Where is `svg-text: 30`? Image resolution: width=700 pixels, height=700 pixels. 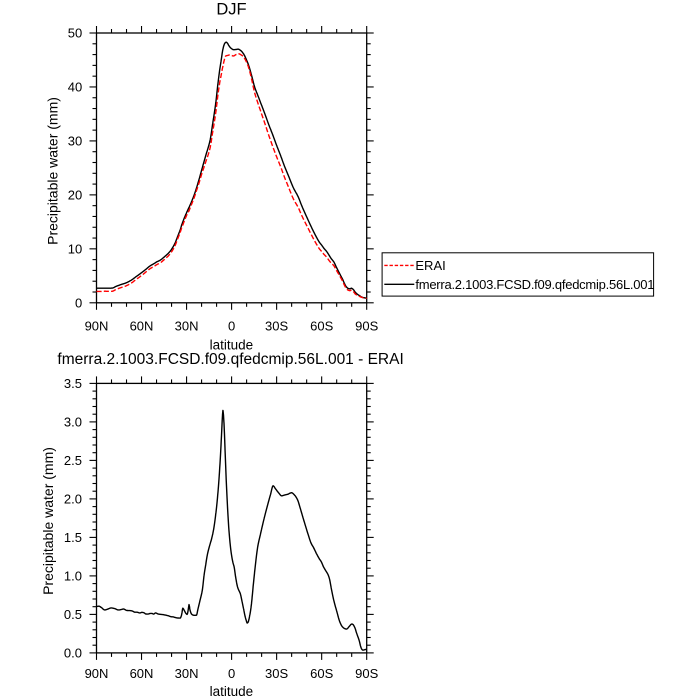
svg-text: 30 is located at coordinates (75, 141).